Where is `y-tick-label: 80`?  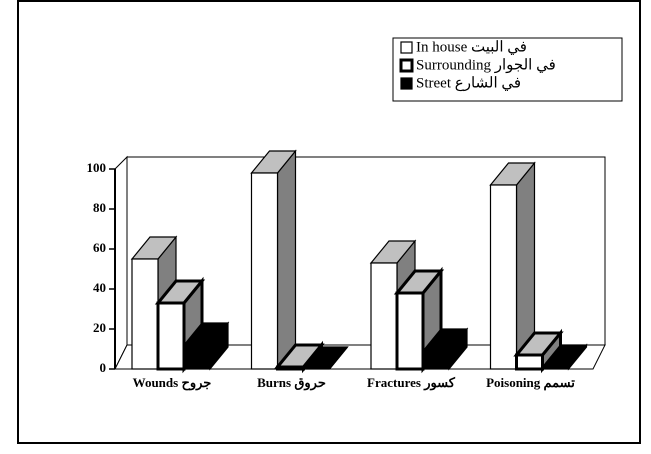
y-tick-label: 80 is located at coordinates (99, 207).